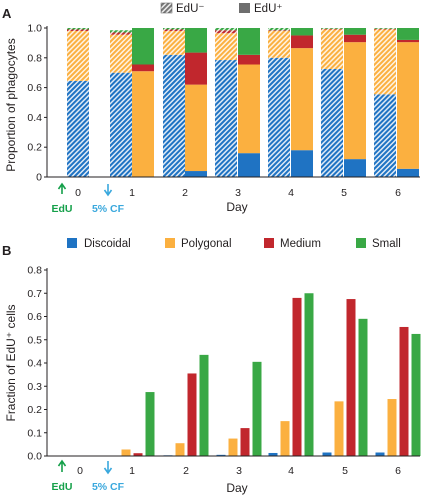  What do you see at coordinates (170, 243) in the screenshot?
I see `legend-polygonal-swatch` at bounding box center [170, 243].